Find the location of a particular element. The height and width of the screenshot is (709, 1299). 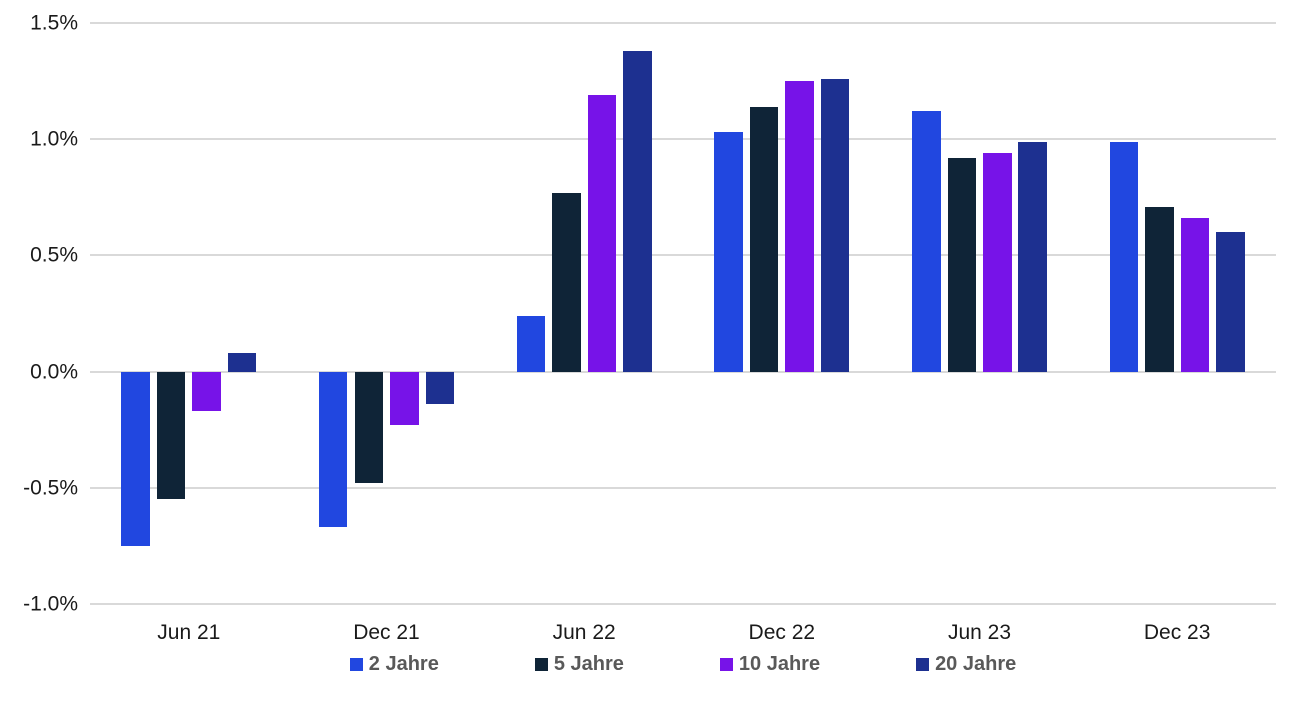

x-tick-label: Jun 21 is located at coordinates (189, 632).